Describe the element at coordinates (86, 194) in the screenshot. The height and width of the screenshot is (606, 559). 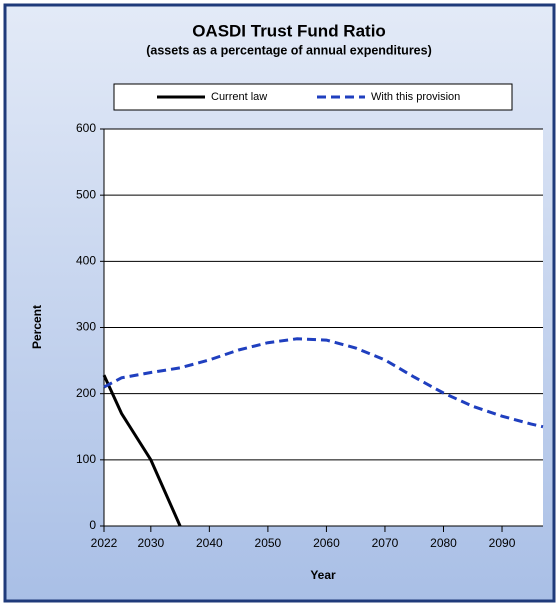
I see `y-tick-label: 500` at that location.